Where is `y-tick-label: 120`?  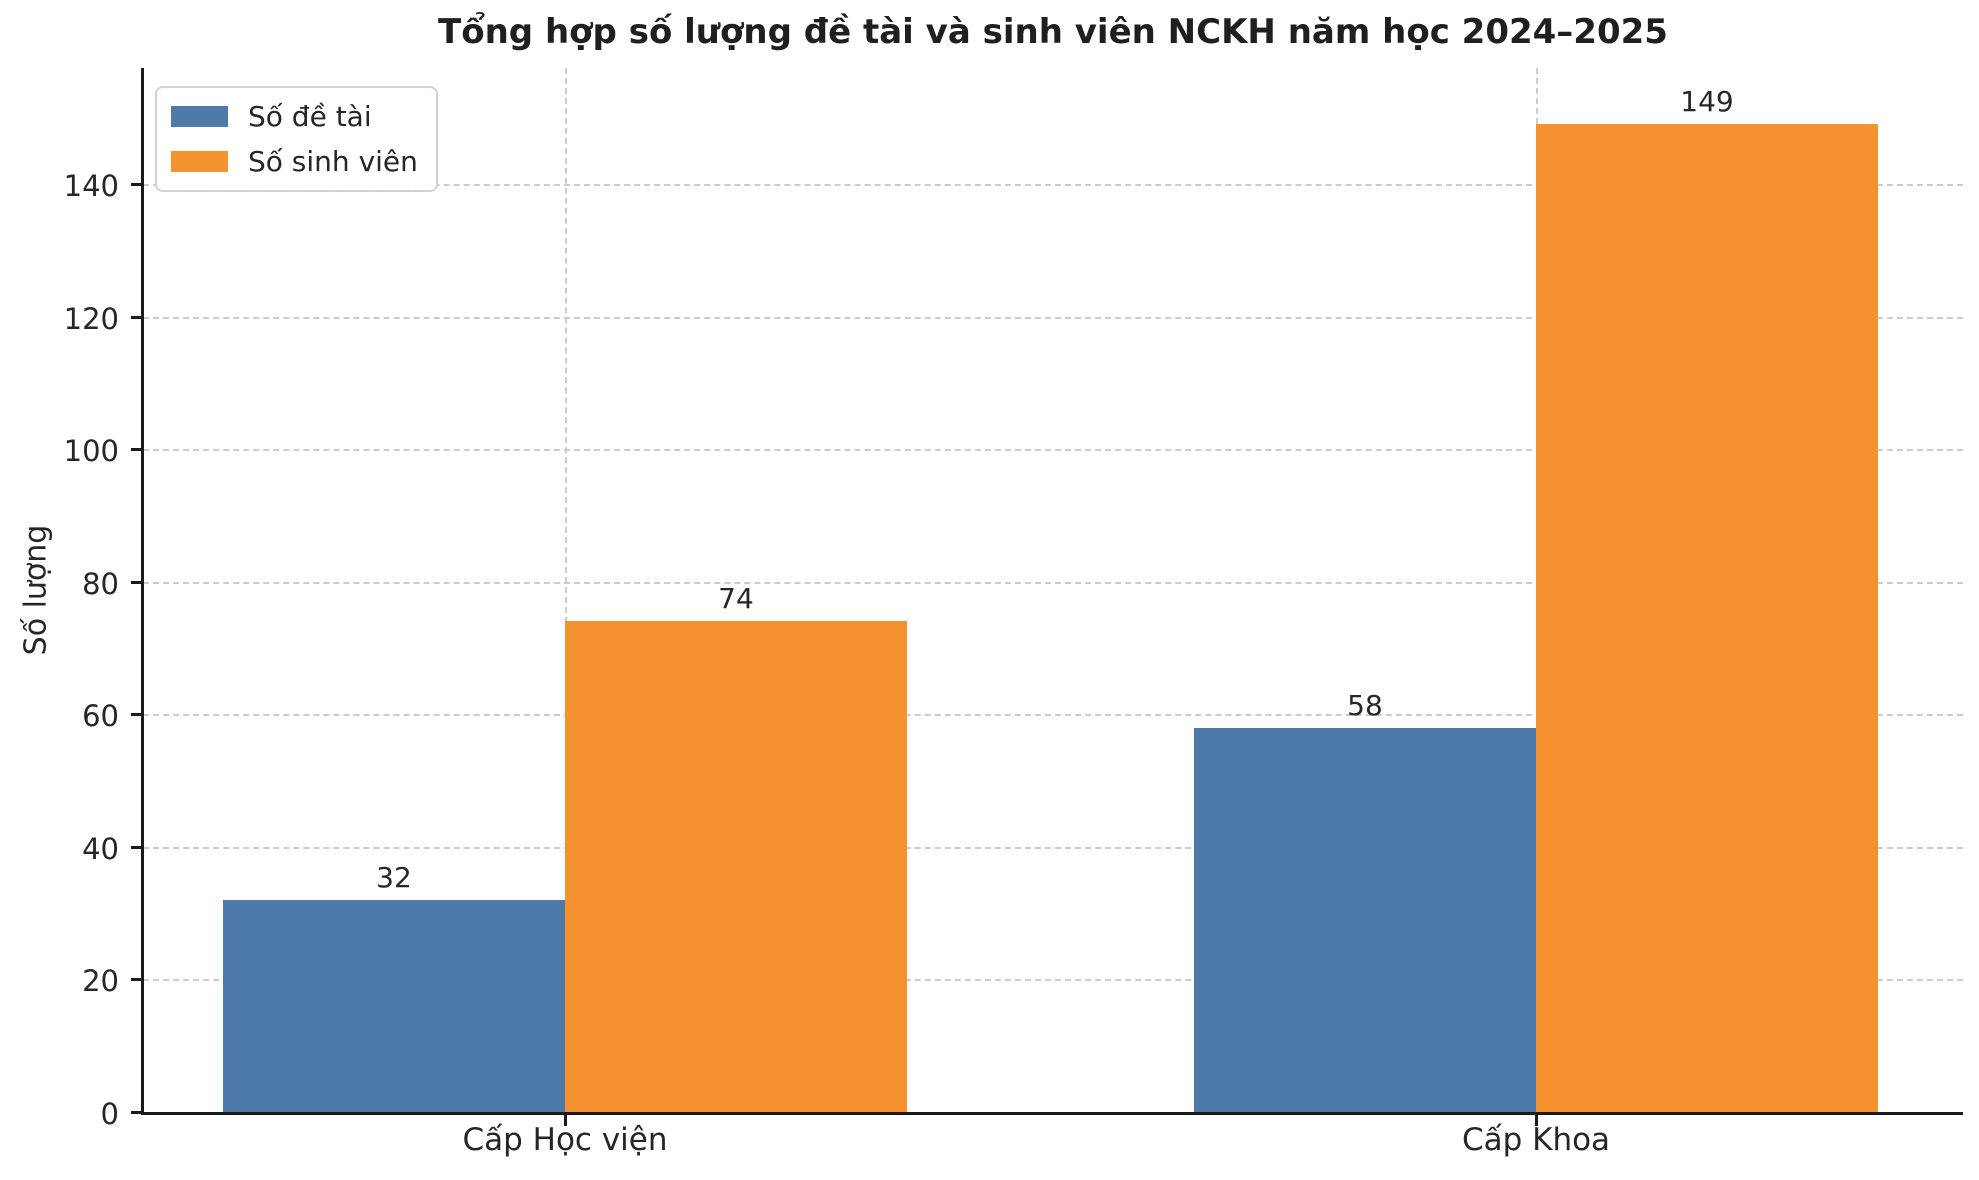
y-tick-label: 120 is located at coordinates (91, 318).